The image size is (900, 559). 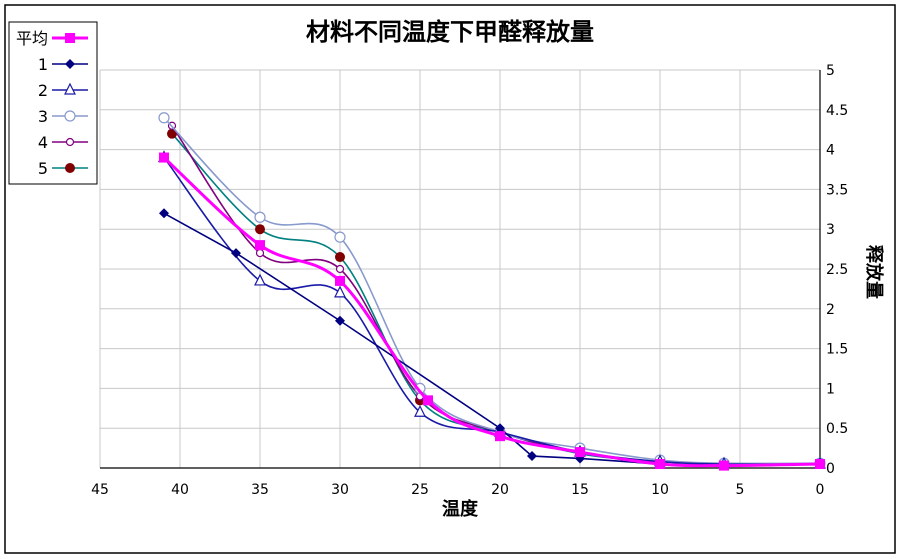 I want to click on legend-label: 4, so click(x=43, y=142).